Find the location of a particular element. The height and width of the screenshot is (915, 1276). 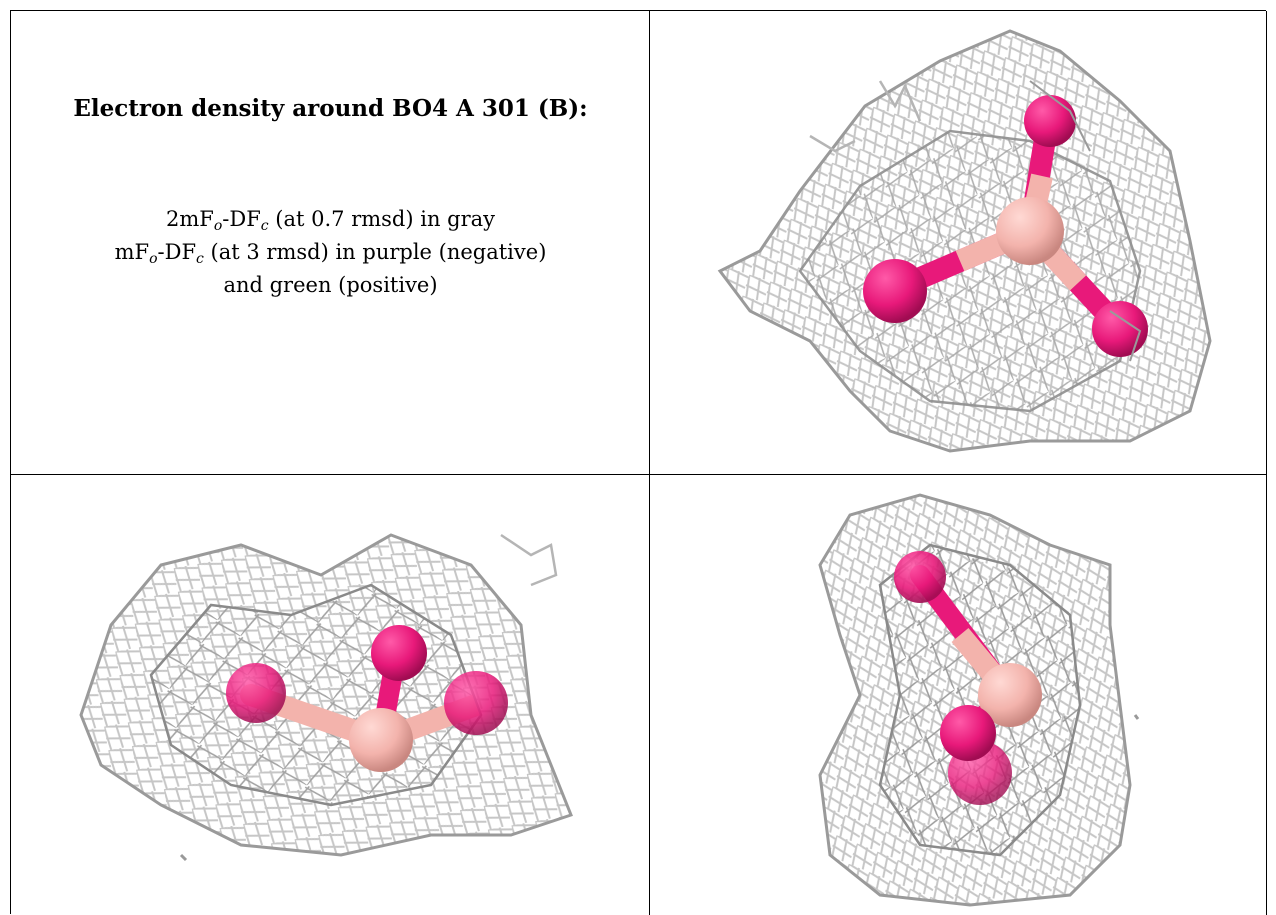

legend-line-2mfo-dfc: 2mFo-DFc (at 0.7 rmsd) in gray is located at coordinates (330, 220).